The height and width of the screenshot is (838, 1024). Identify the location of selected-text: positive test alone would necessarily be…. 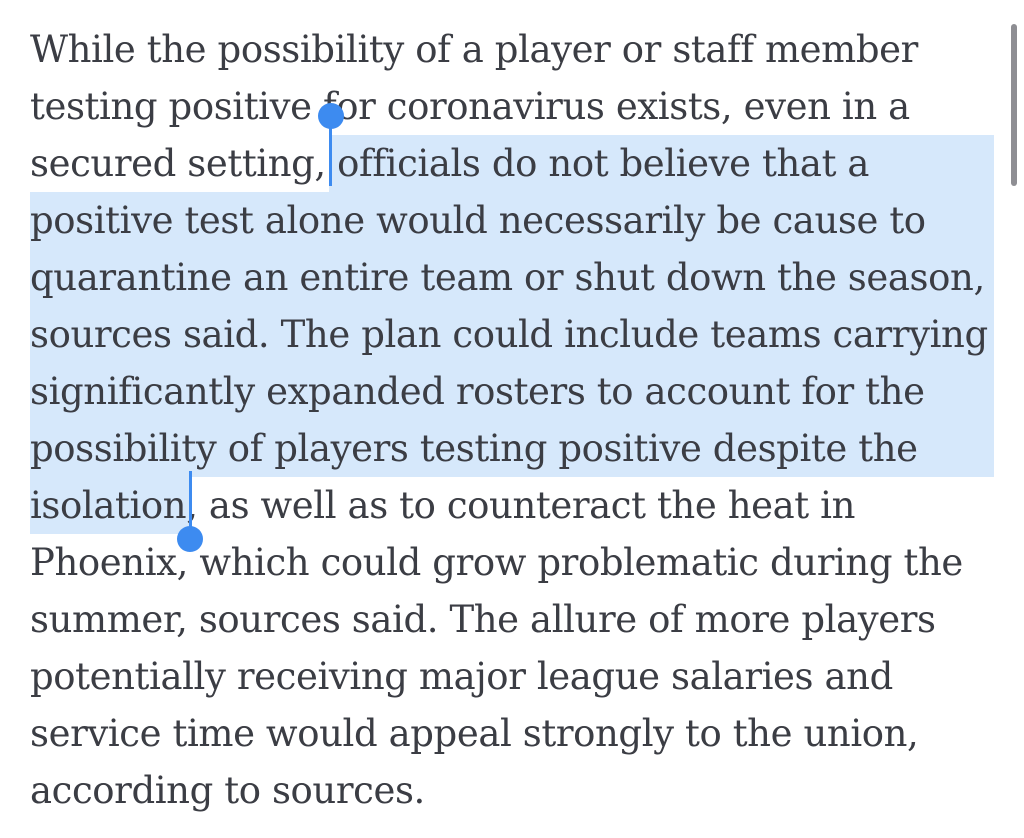
(478, 220).